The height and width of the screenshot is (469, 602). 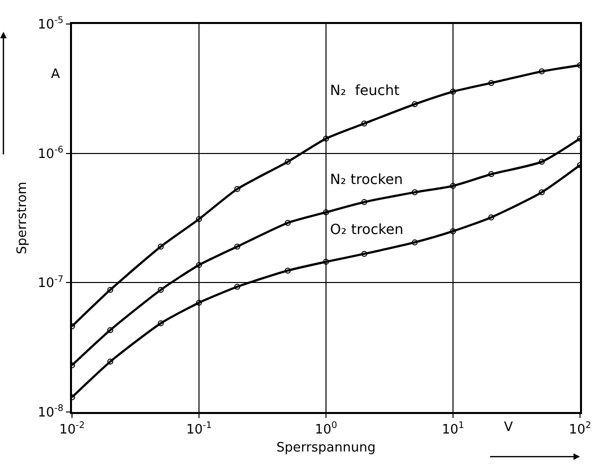 I want to click on text: A, so click(x=55, y=74).